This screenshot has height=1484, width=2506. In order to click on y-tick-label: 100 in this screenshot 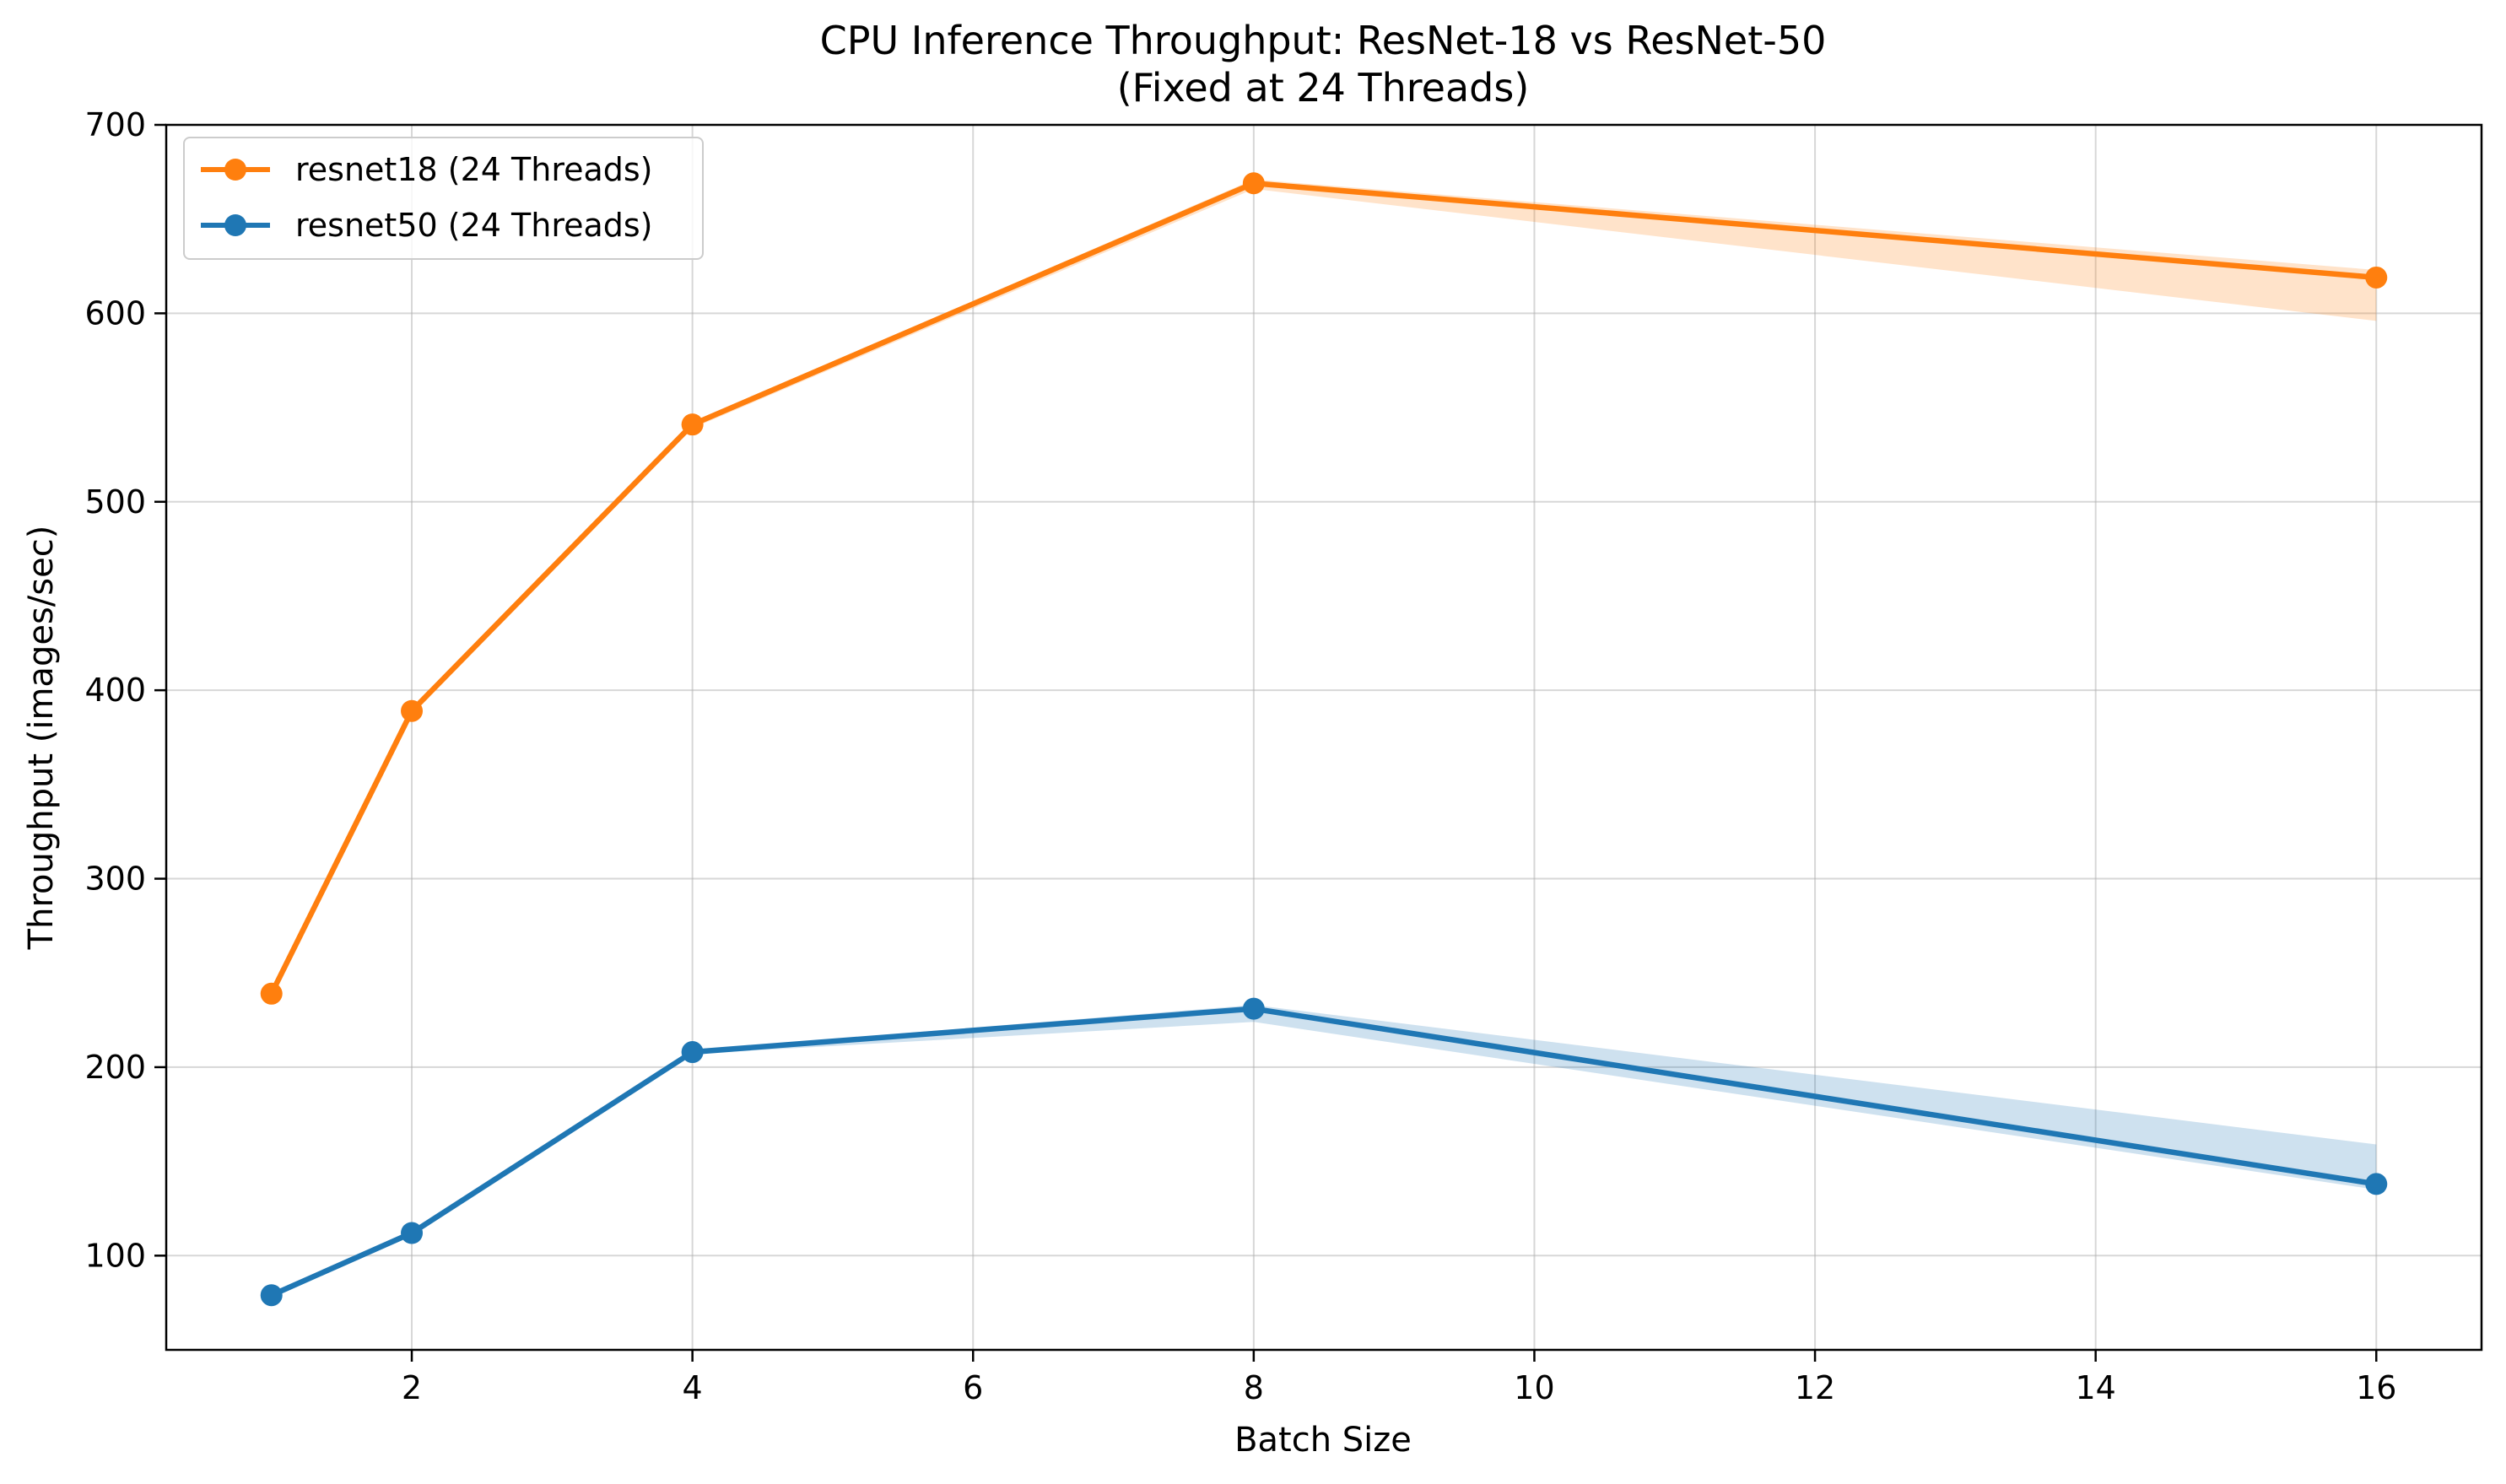, I will do `click(115, 1255)`.